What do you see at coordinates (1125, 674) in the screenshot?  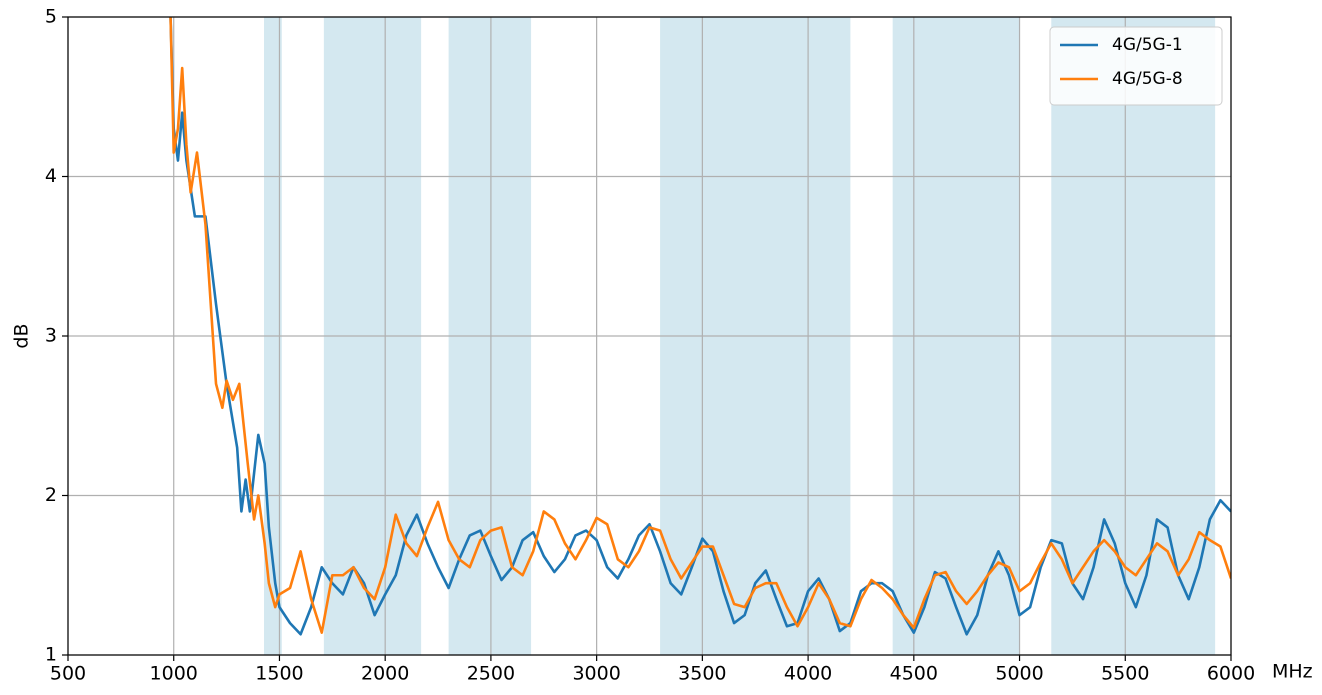 I see `x-tick-label: 5500` at bounding box center [1125, 674].